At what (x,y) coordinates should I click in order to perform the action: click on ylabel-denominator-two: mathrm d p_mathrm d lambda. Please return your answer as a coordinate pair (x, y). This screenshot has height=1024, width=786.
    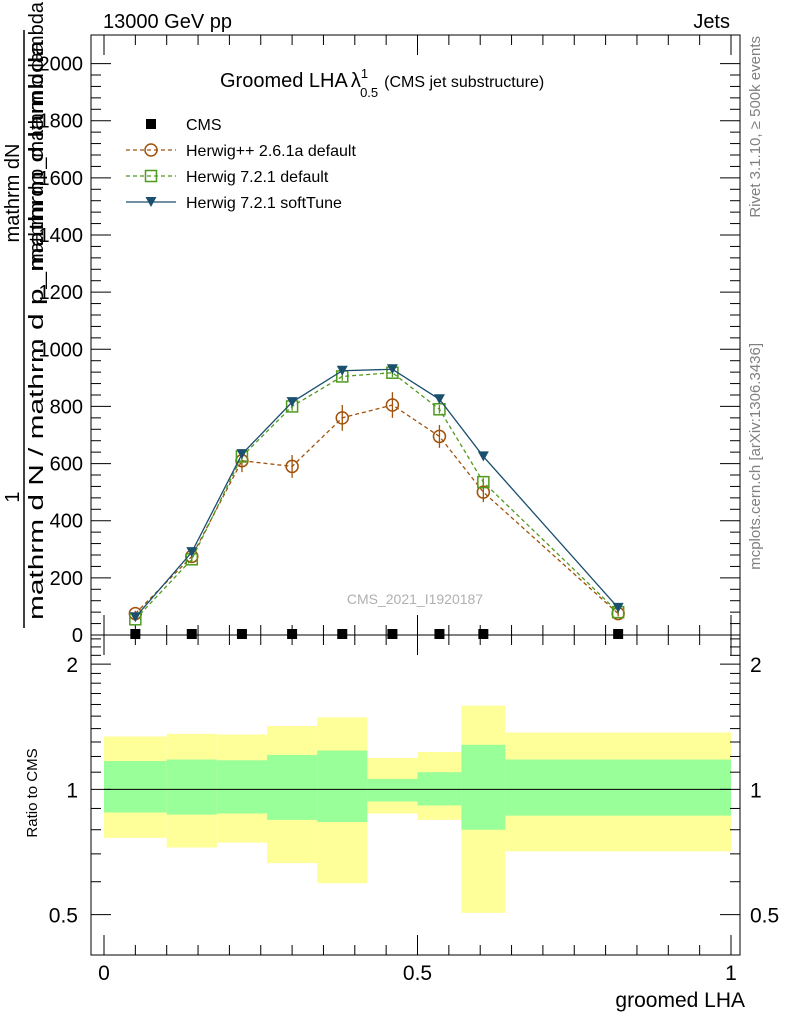
    Looking at the image, I should click on (37, 135).